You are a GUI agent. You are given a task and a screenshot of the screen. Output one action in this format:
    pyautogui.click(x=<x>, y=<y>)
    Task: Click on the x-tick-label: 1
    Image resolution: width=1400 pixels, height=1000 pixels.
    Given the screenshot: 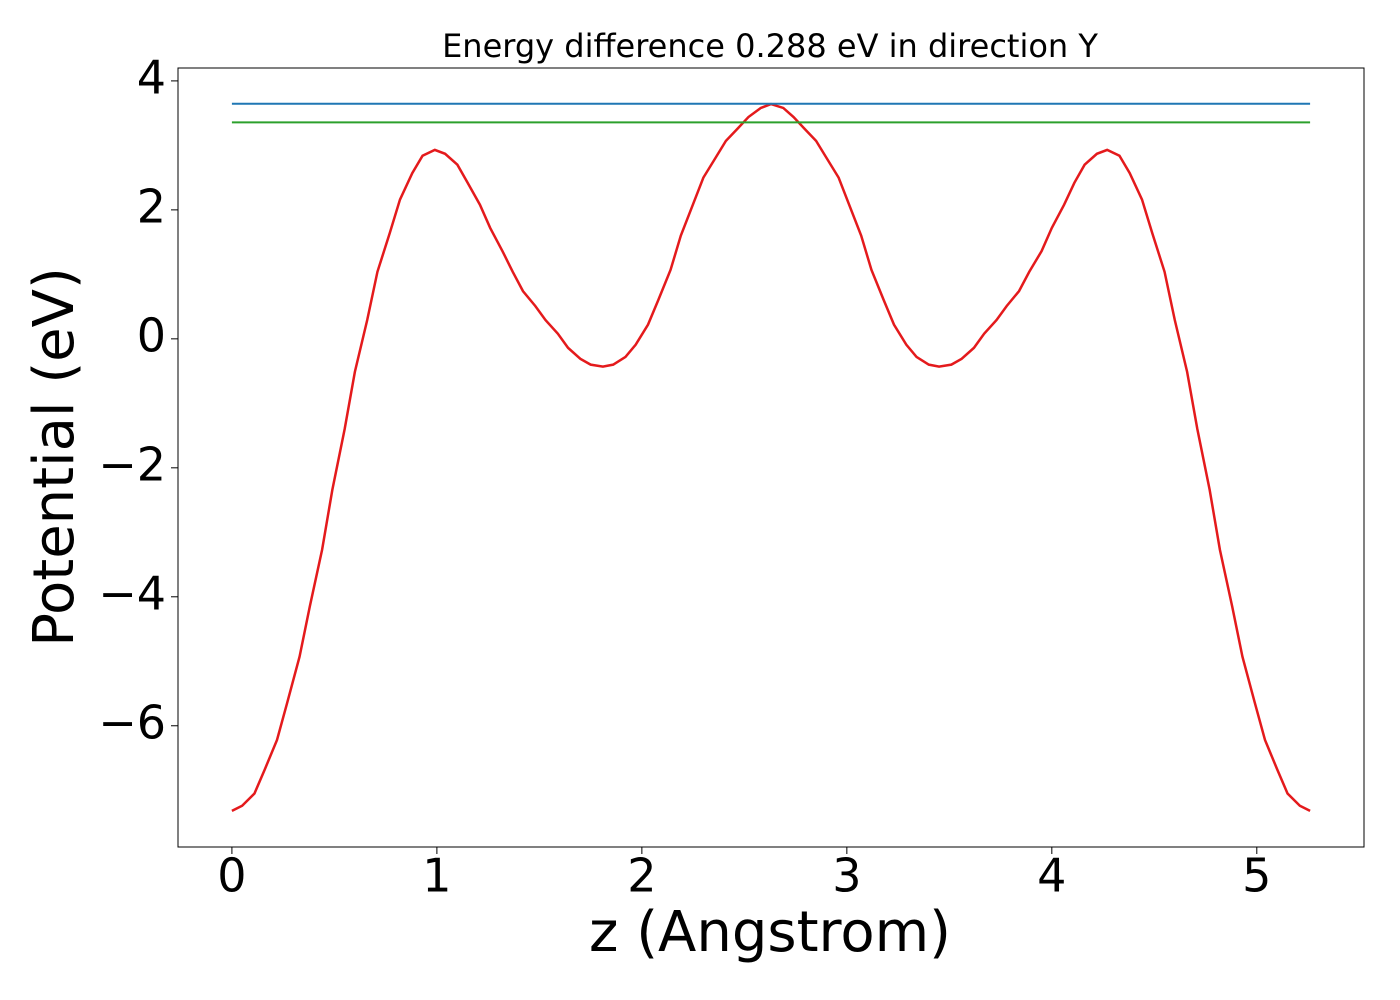 What is the action you would take?
    pyautogui.click(x=436, y=876)
    